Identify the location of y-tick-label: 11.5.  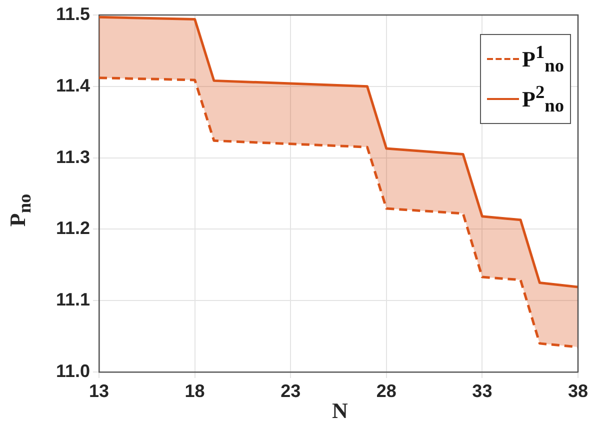
(73, 14).